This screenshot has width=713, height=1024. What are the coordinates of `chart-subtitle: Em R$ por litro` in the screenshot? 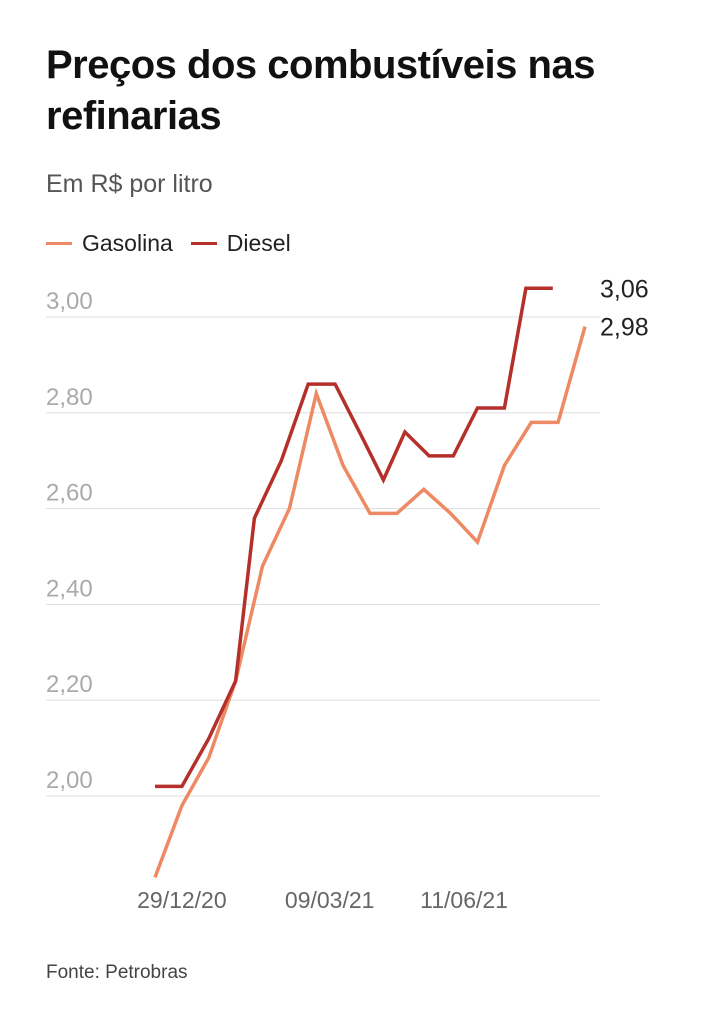 It's located at (129, 184).